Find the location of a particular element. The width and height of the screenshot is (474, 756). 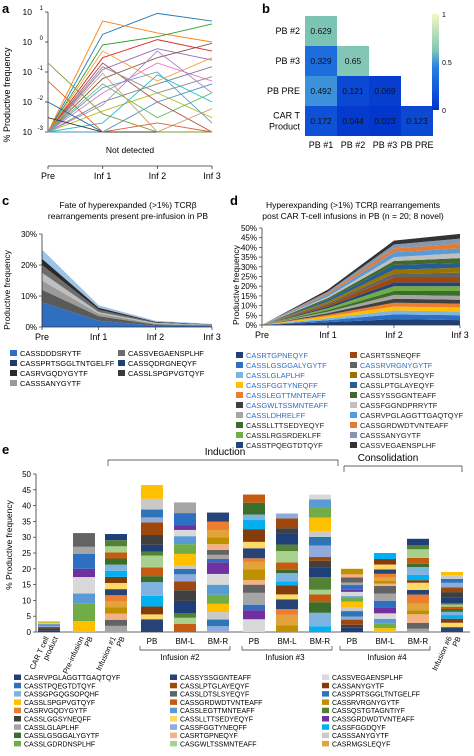

x-tick-label: Pre is located at coordinates (262, 335).